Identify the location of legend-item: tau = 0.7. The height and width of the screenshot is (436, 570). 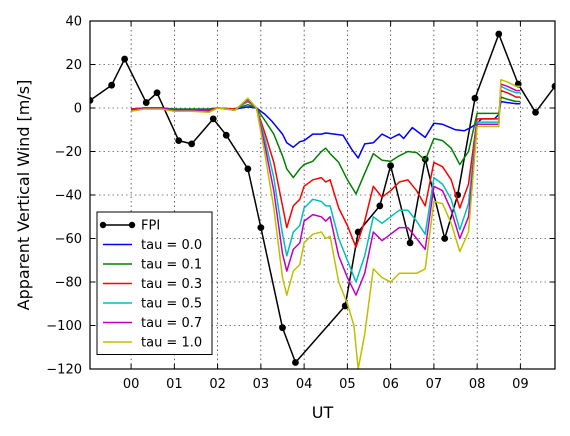
(152, 323).